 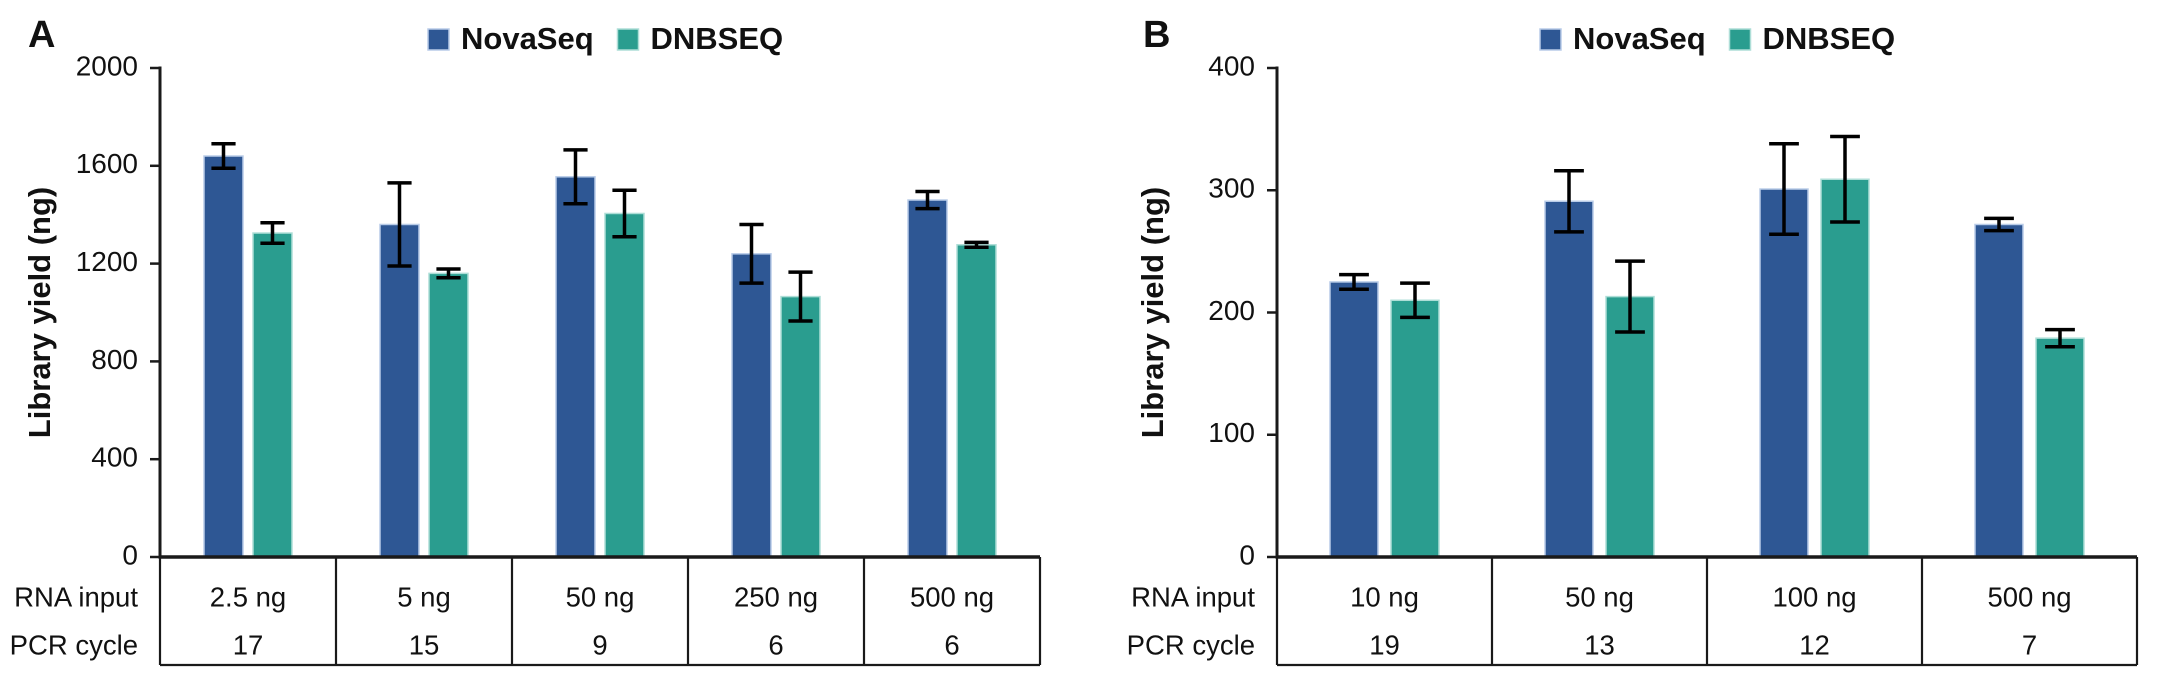 I want to click on y-tick-label-800: 800, so click(x=114, y=359).